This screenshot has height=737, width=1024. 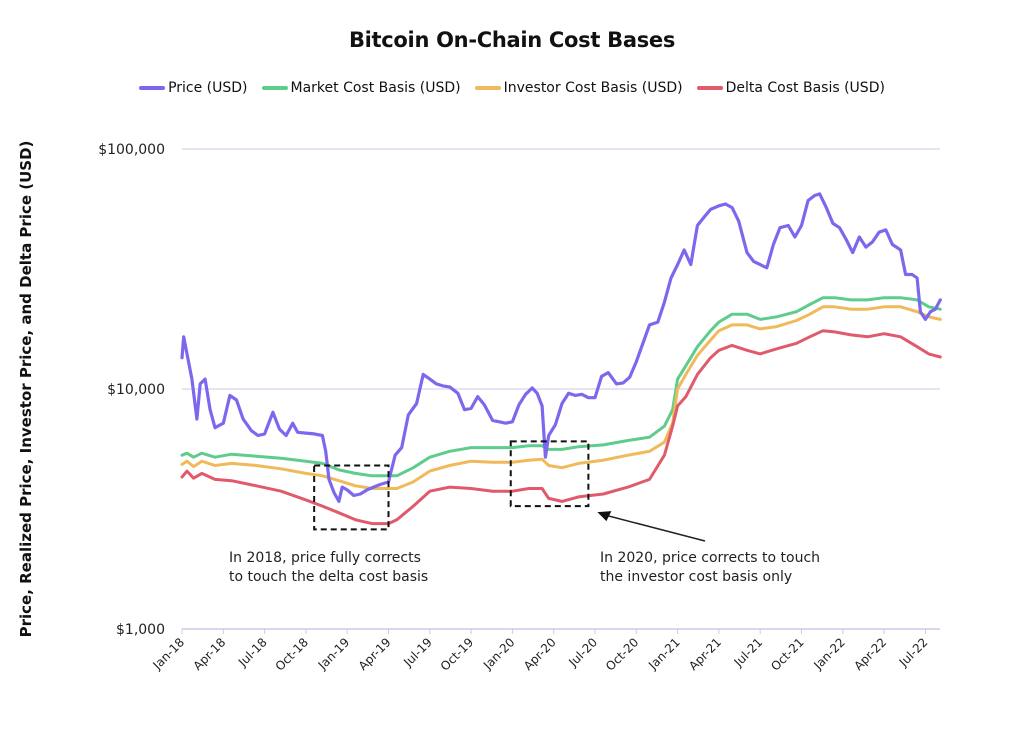 What do you see at coordinates (131, 150) in the screenshot?
I see `y-tick-label: $100,000` at bounding box center [131, 150].